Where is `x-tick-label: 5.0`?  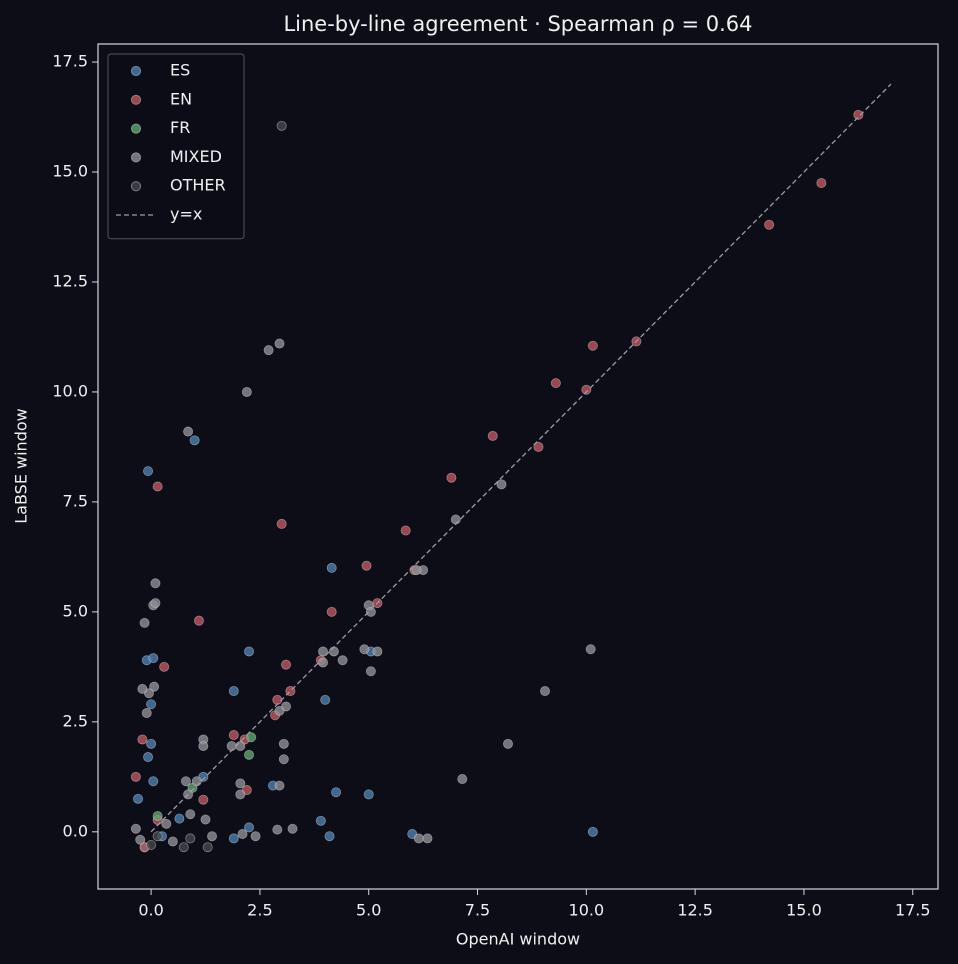 x-tick-label: 5.0 is located at coordinates (368, 910).